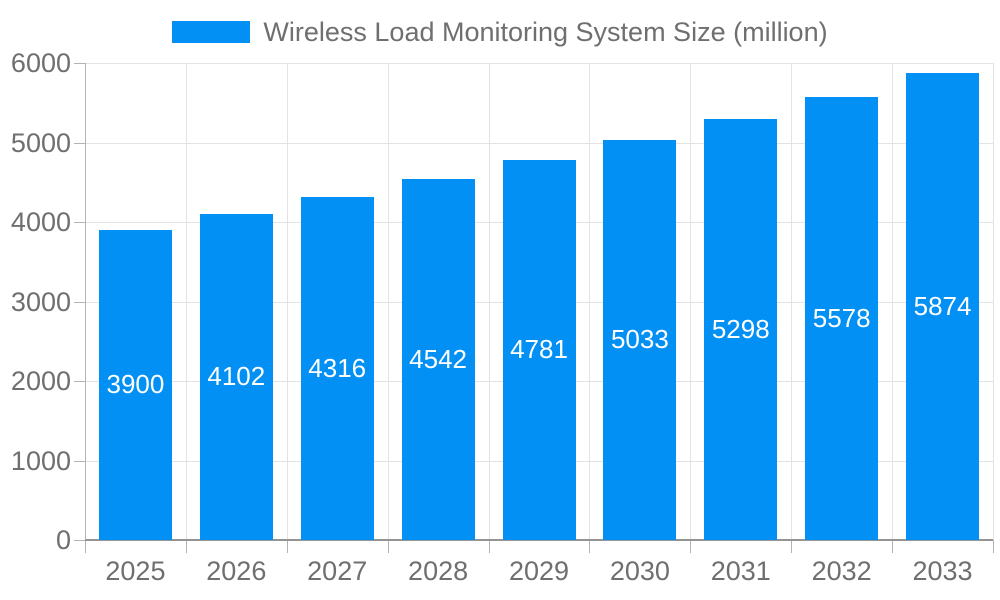  I want to click on x-tick-label: 2032, so click(841, 571).